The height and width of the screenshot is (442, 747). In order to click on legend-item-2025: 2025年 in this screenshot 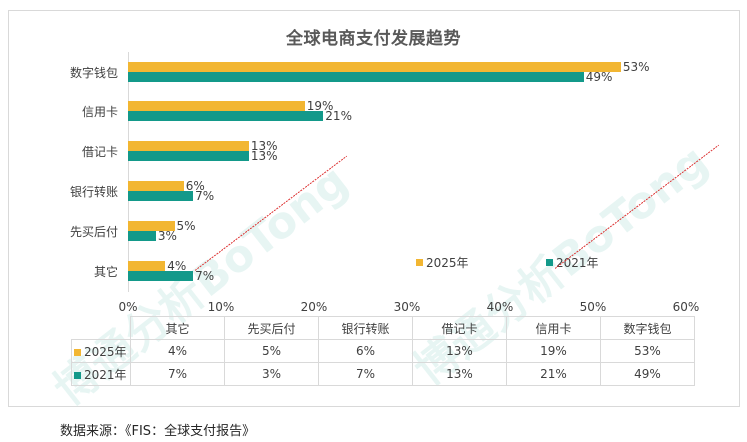, I will do `click(442, 262)`.